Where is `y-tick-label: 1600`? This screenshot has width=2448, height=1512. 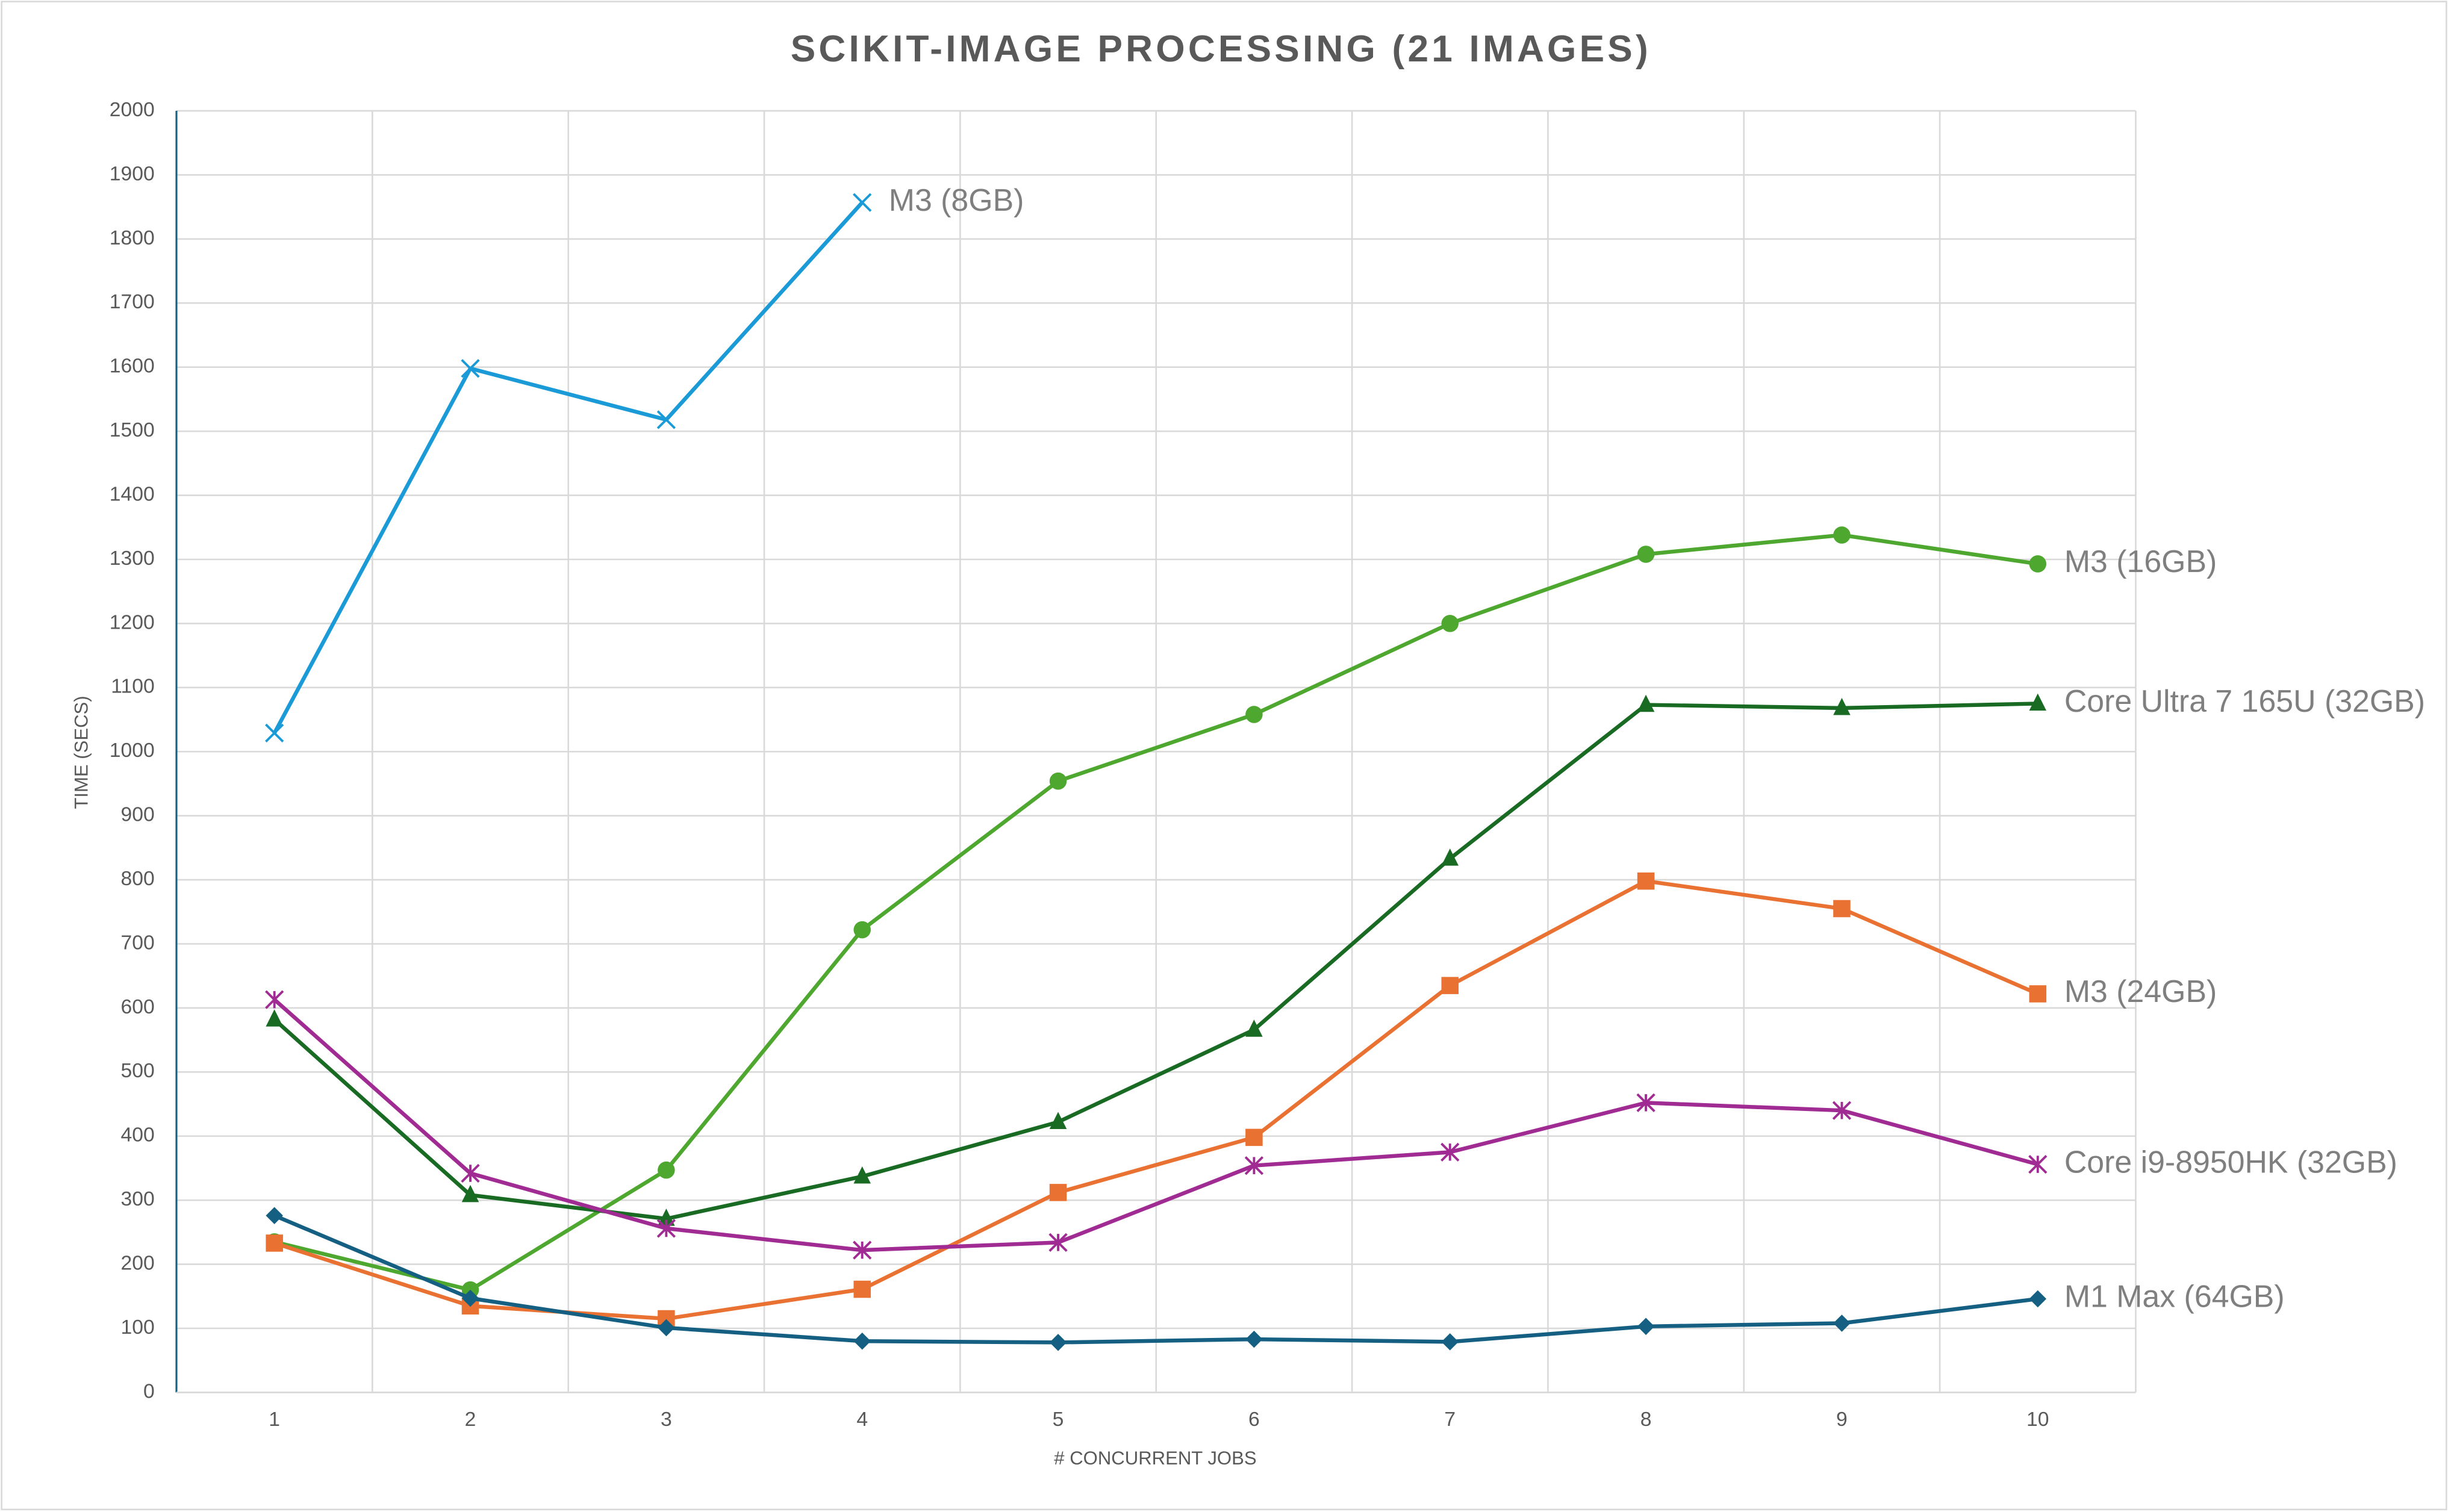 y-tick-label: 1600 is located at coordinates (132, 367).